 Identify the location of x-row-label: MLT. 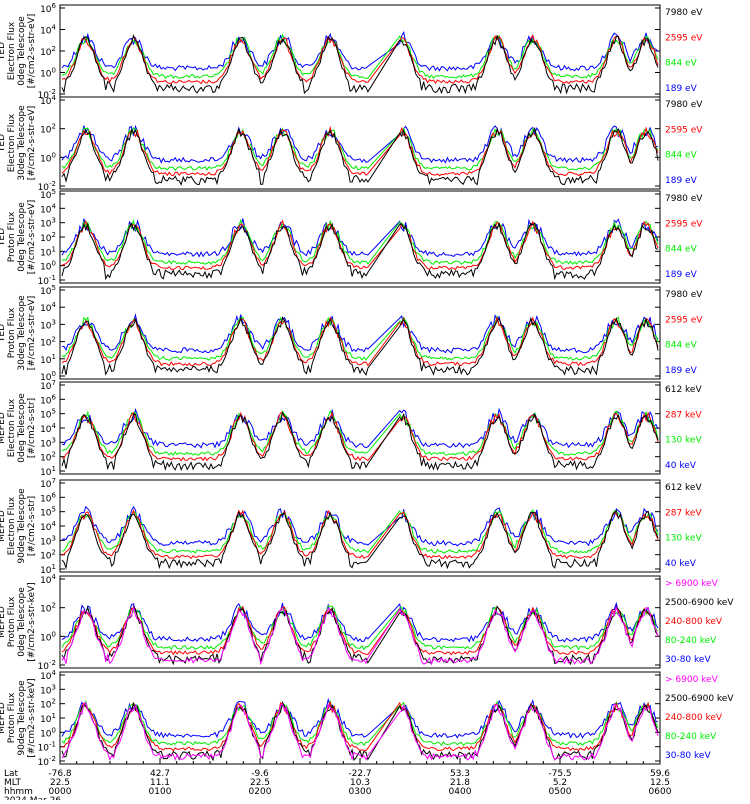
(13, 783).